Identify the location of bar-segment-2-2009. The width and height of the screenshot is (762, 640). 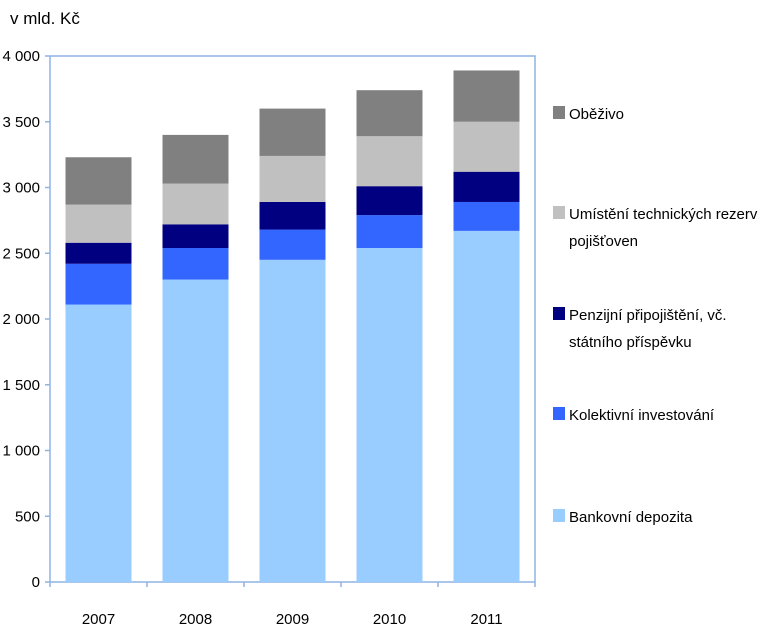
(292, 244).